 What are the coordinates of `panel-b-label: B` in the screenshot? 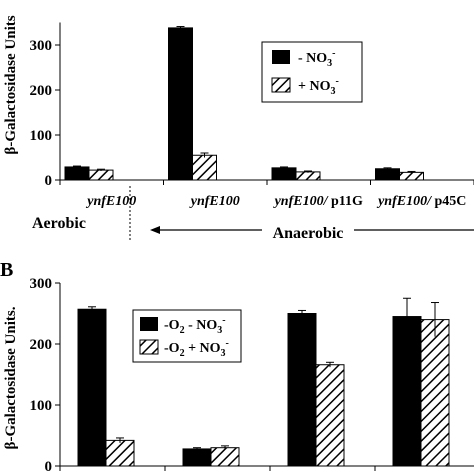 It's located at (6, 270).